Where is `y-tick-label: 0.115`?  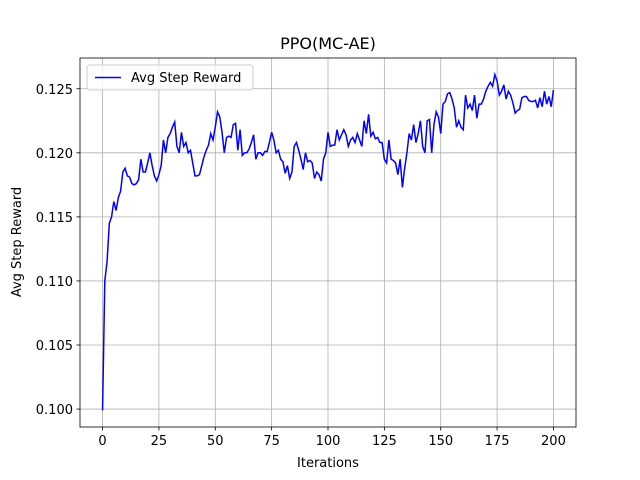
y-tick-label: 0.115 is located at coordinates (54, 218).